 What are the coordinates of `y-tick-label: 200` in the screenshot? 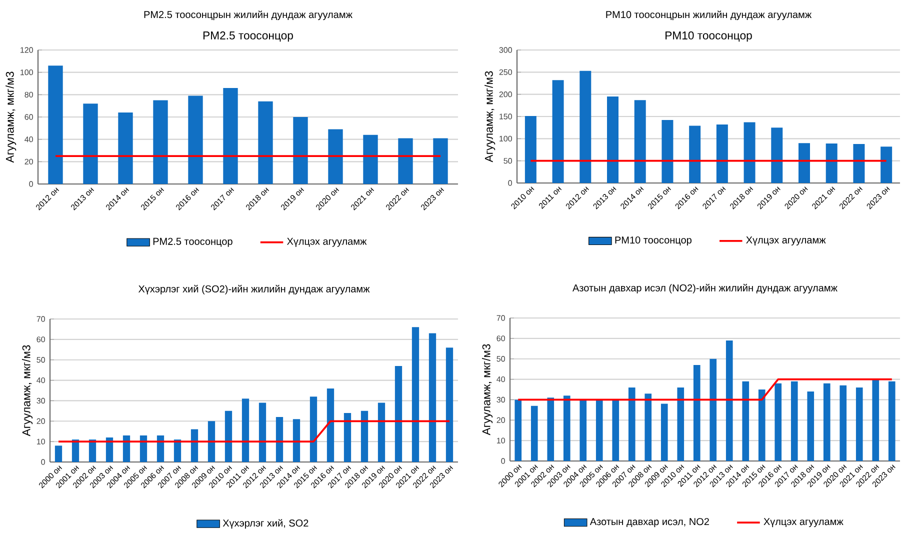 It's located at (505, 95).